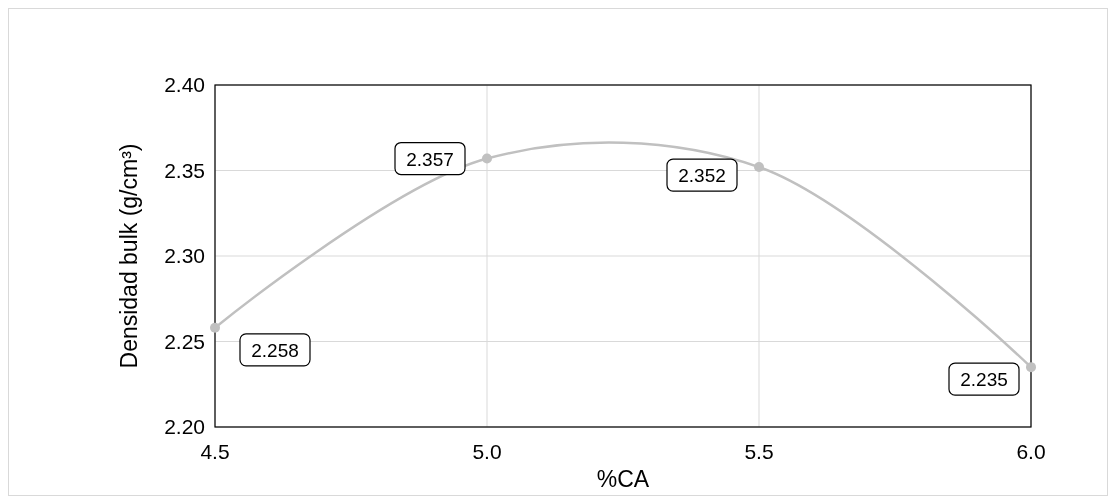 This screenshot has height=504, width=1116. Describe the element at coordinates (184, 84) in the screenshot. I see `y-tick-label: 2.40` at that location.